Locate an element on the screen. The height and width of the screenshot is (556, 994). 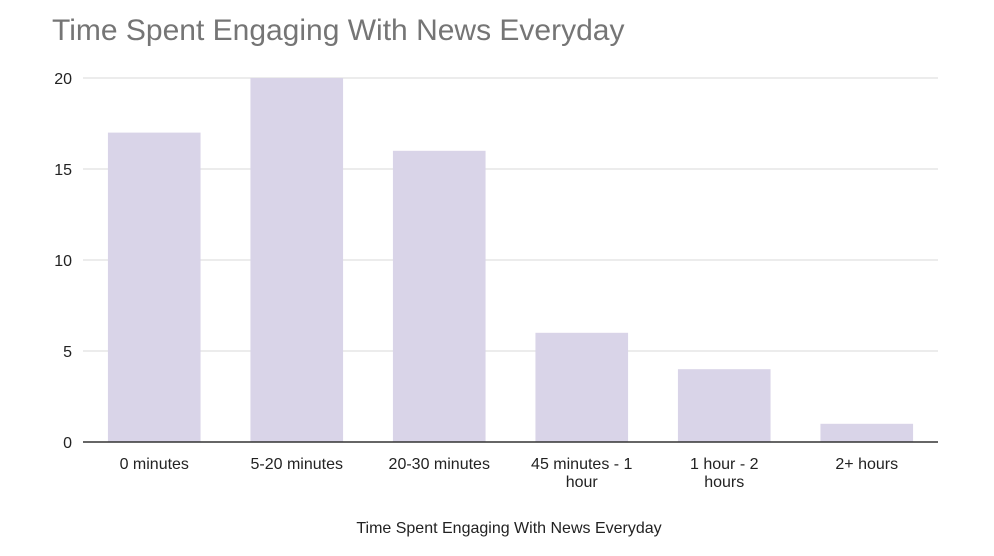
chart-title: Time Spent Engaging With News Everyday is located at coordinates (338, 30).